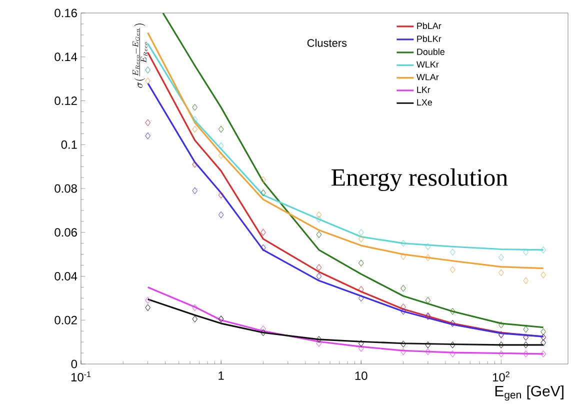 Image resolution: width=571 pixels, height=409 pixels. Describe the element at coordinates (69, 144) in the screenshot. I see `y-tick-label: 0.1` at that location.